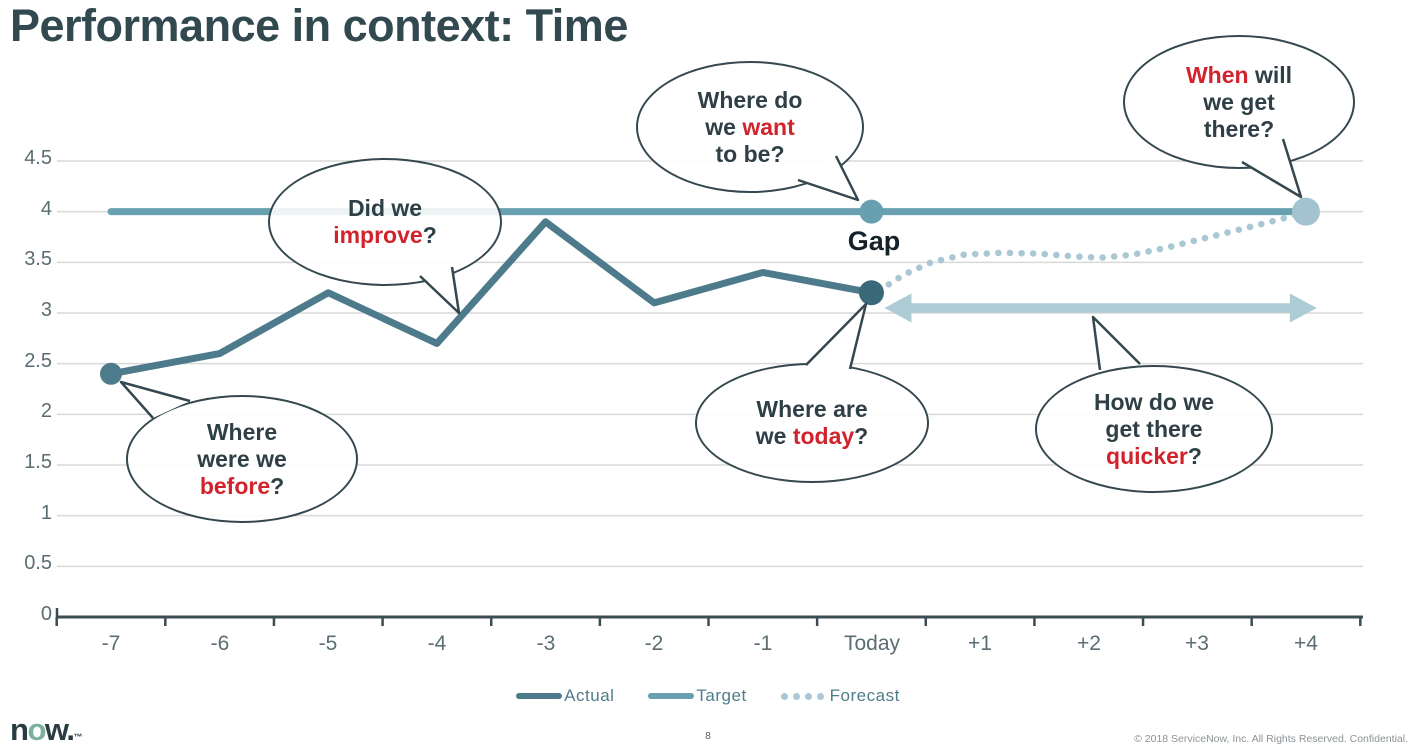  I want to click on actual-line, so click(491, 298).